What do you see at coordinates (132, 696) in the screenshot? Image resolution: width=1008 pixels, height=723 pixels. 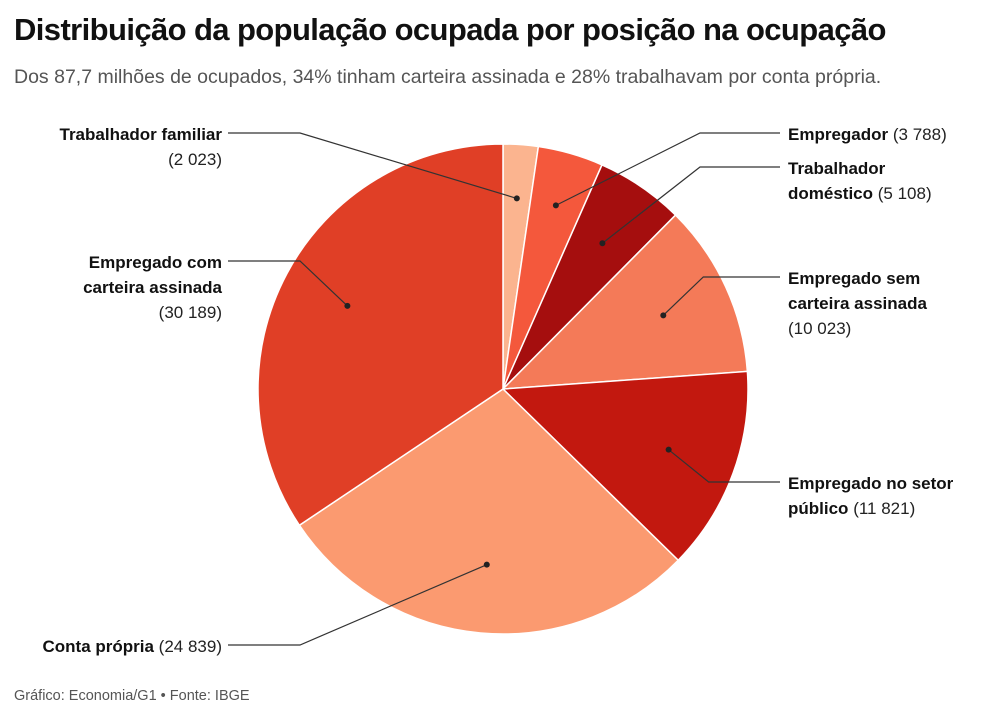 I see `chart-footer: Gráfico: Economia/G1 • Fonte: IBGE` at bounding box center [132, 696].